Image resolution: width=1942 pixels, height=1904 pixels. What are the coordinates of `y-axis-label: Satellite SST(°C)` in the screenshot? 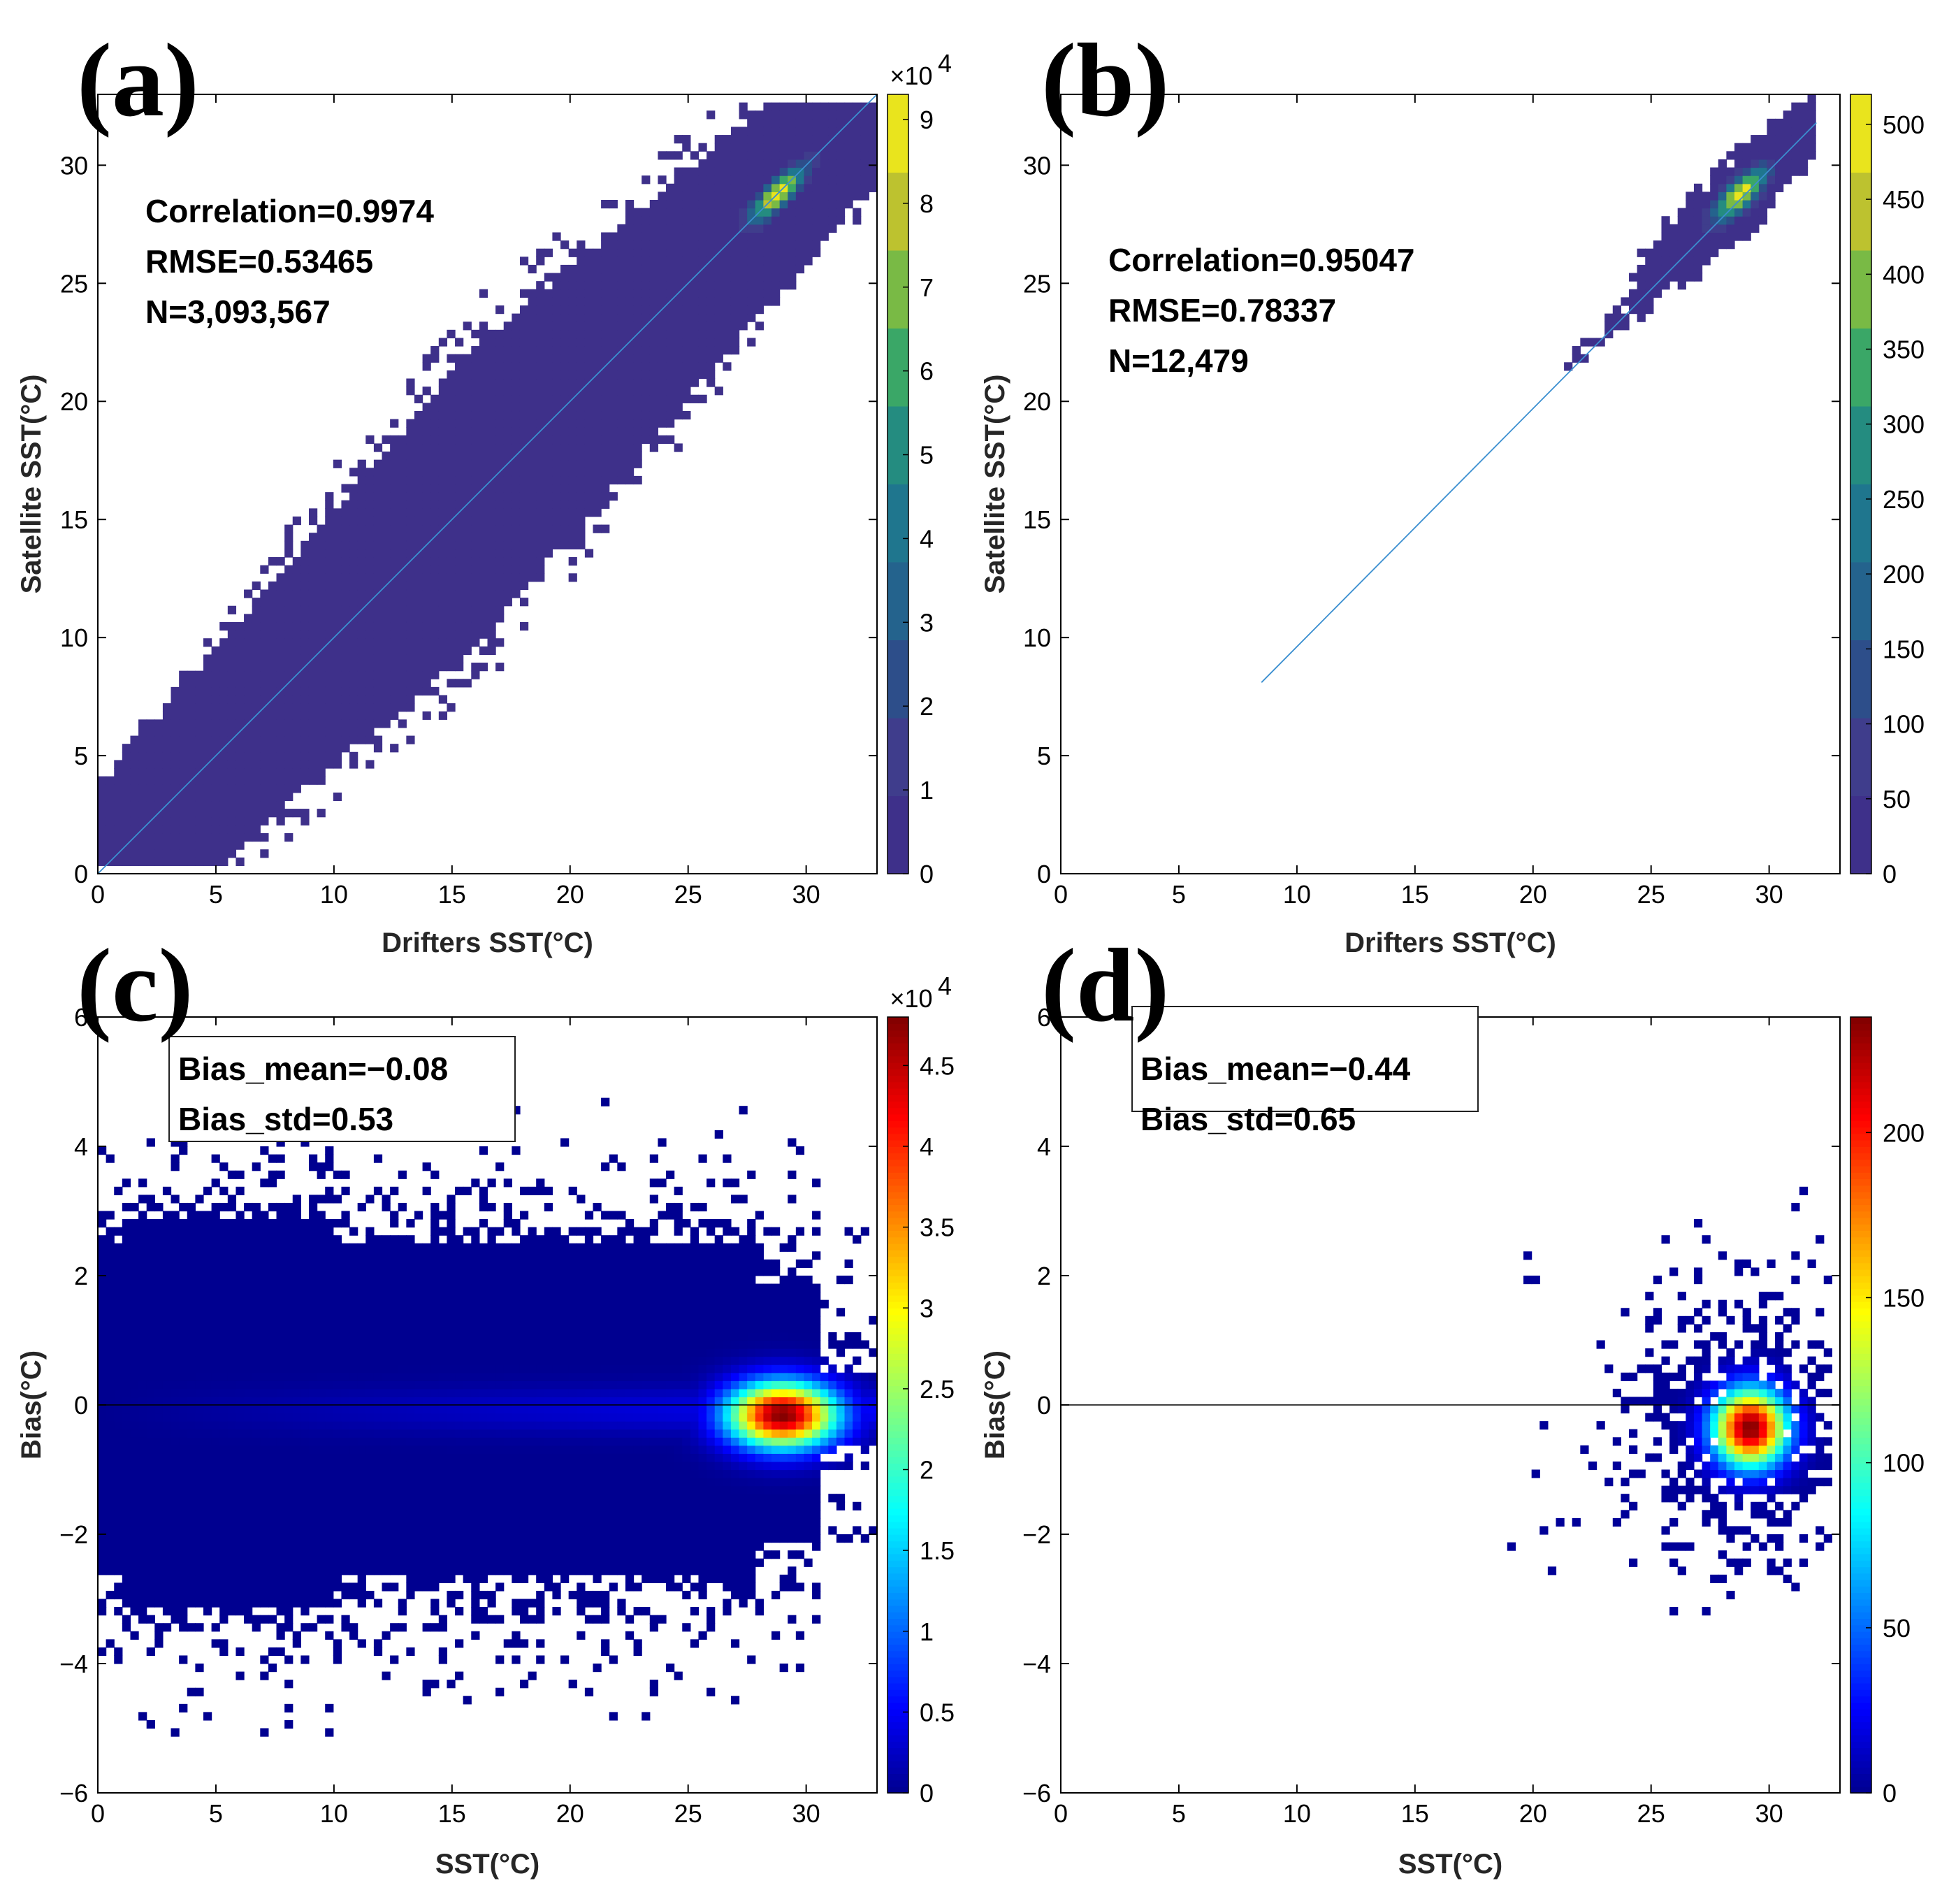 It's located at (31, 485).